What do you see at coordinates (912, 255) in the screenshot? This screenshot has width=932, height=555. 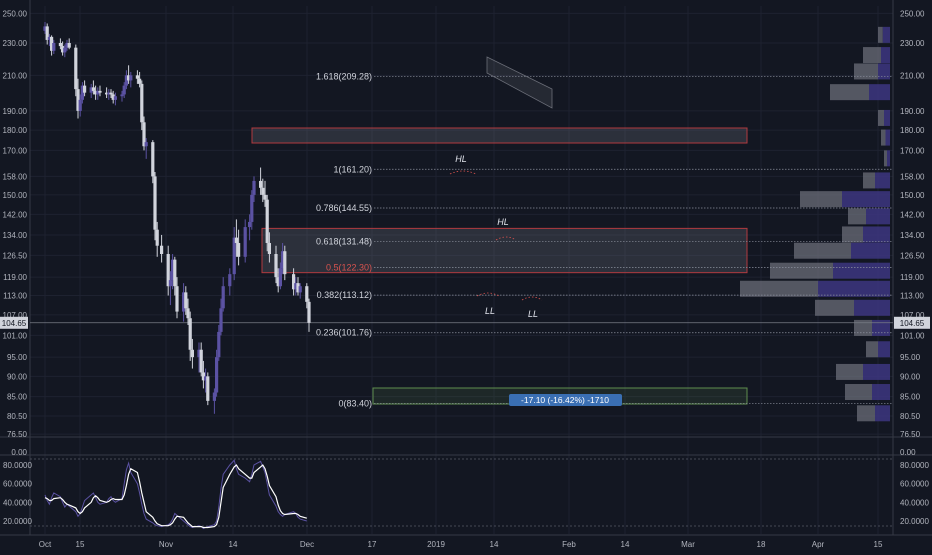 I see `price-tick-label: 126.50` at bounding box center [912, 255].